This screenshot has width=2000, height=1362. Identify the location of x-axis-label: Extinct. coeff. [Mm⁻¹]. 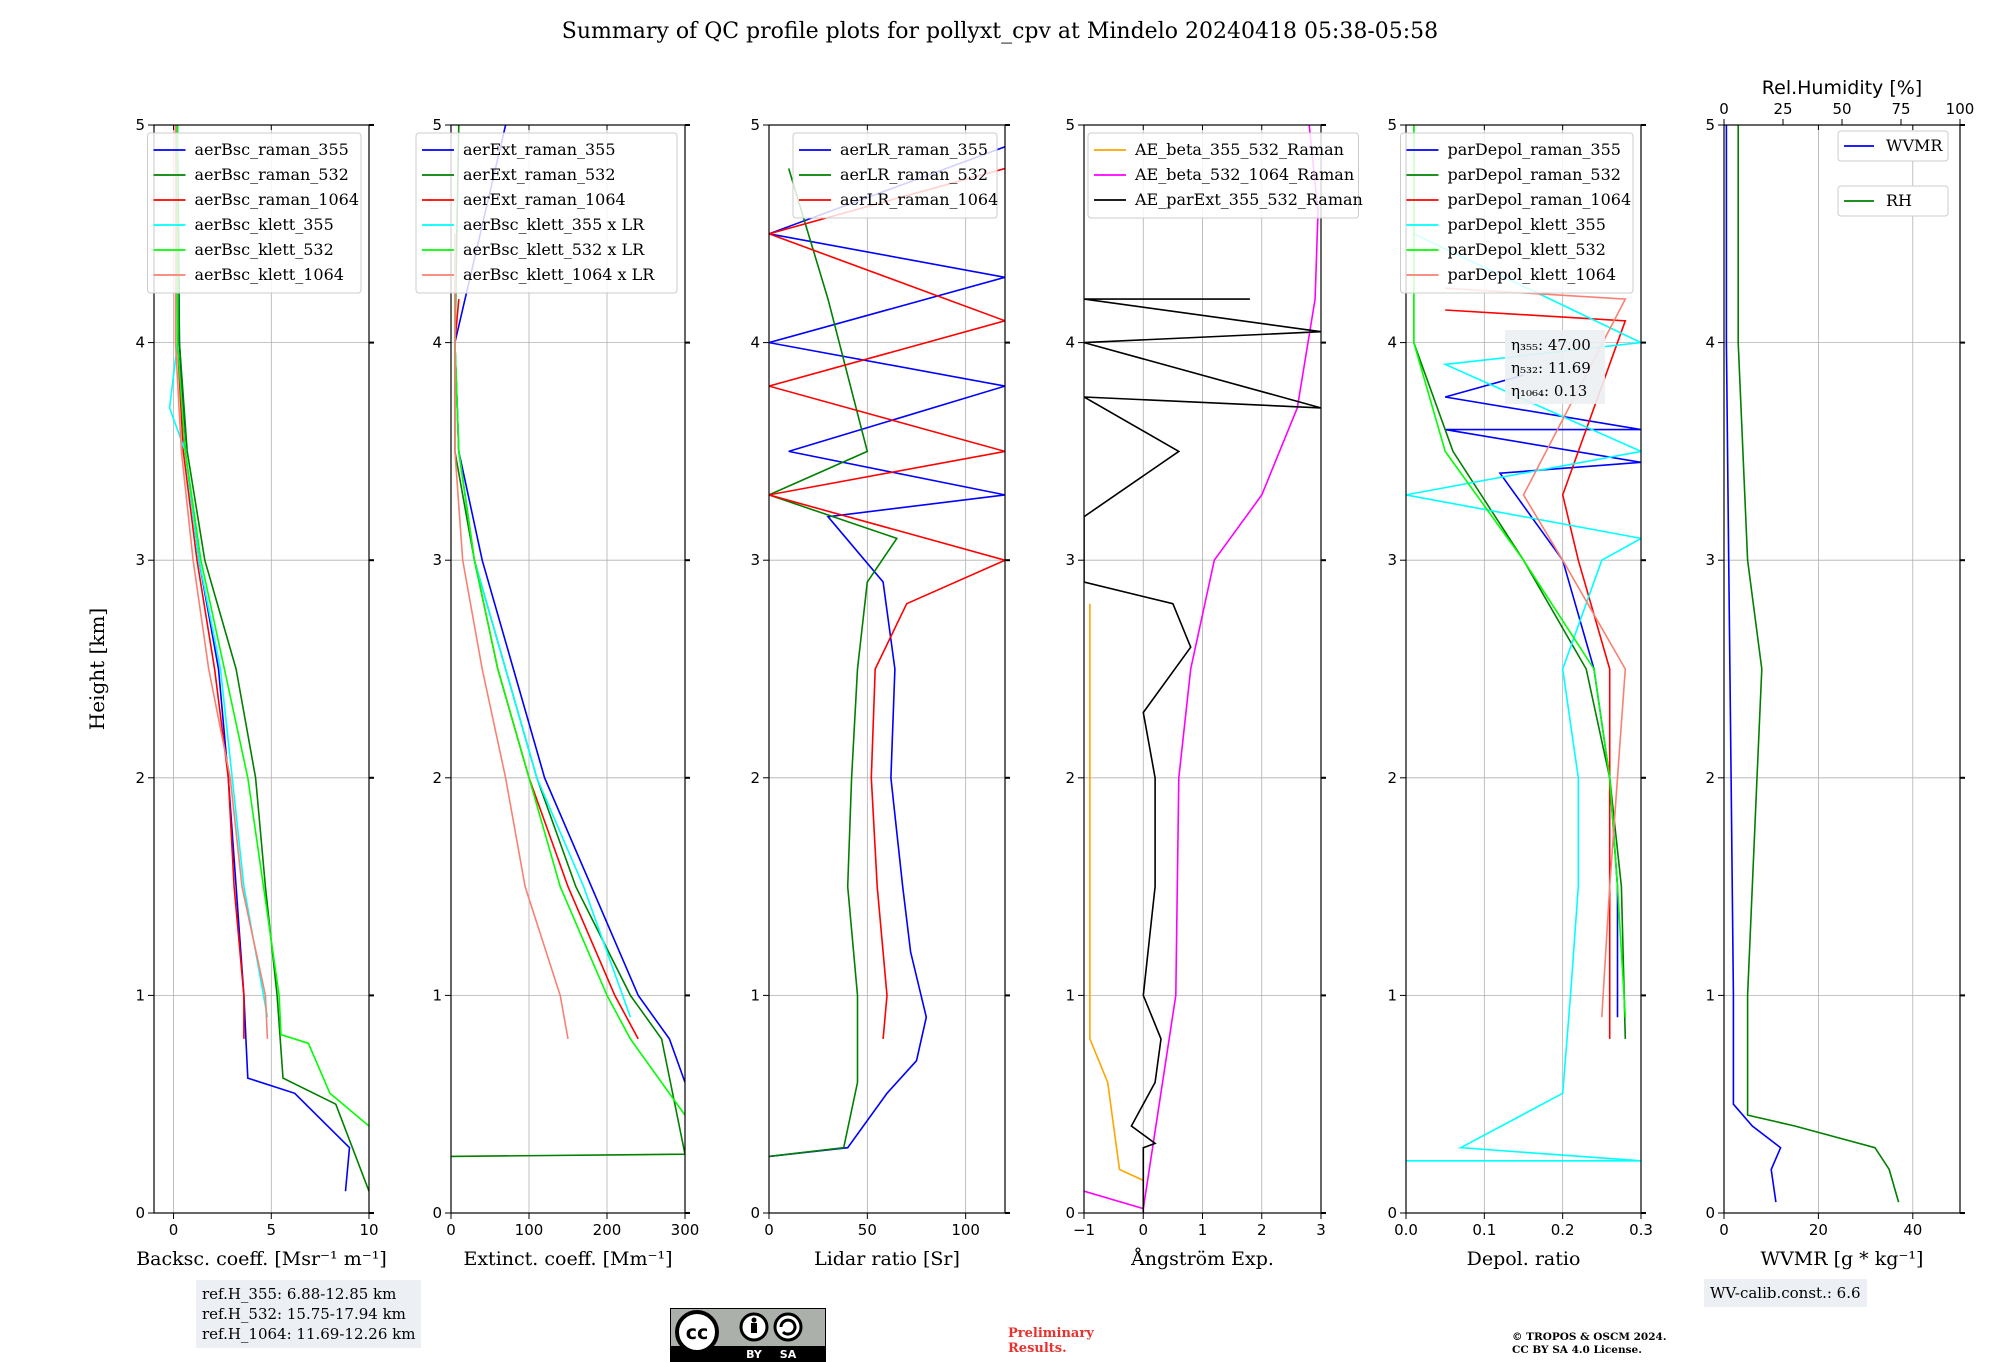
(567, 1259).